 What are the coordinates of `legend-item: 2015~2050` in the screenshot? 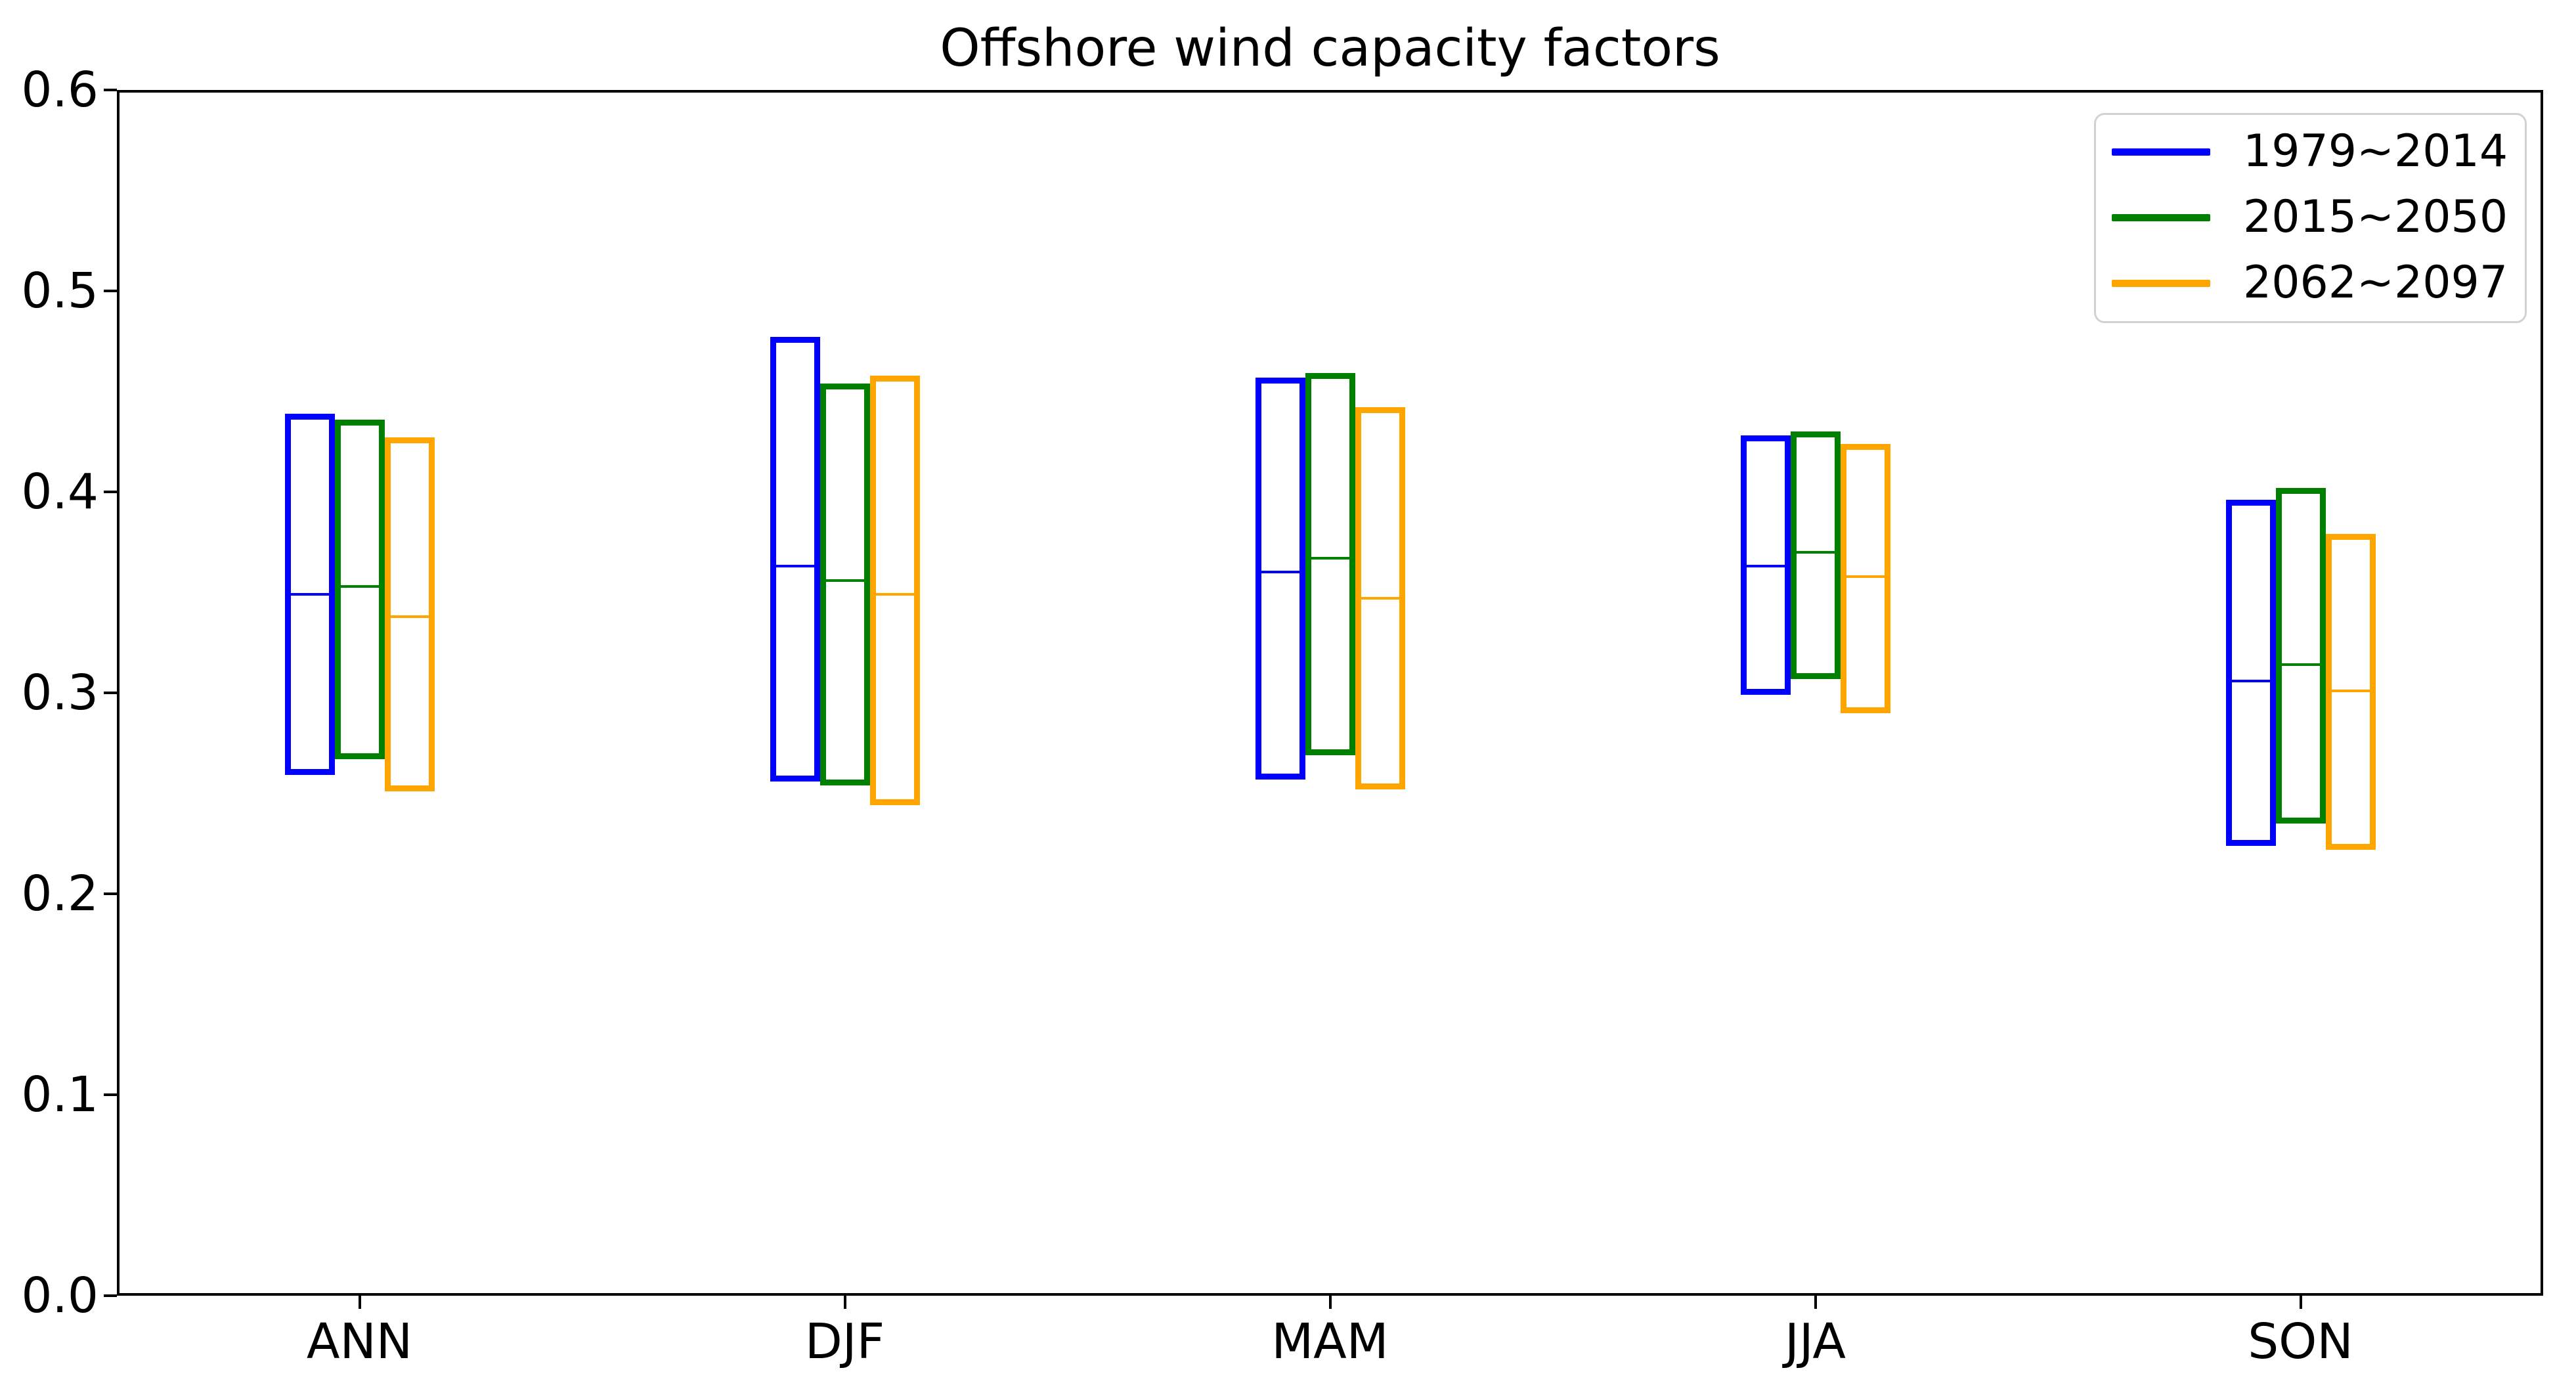 It's located at (2310, 217).